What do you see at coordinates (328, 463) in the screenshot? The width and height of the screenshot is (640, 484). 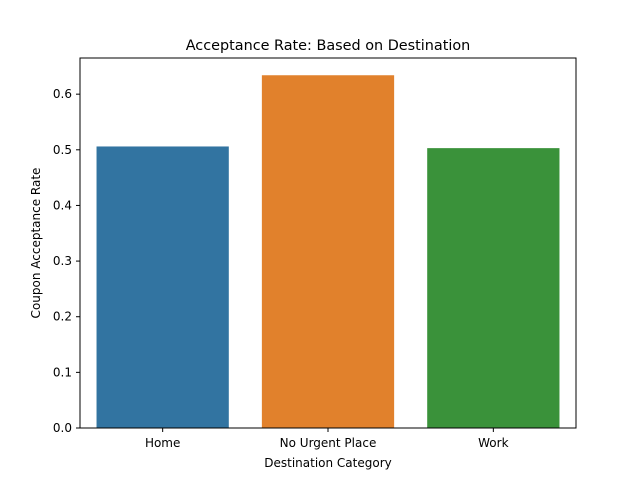 I see `x-axis-label: Destination Category` at bounding box center [328, 463].